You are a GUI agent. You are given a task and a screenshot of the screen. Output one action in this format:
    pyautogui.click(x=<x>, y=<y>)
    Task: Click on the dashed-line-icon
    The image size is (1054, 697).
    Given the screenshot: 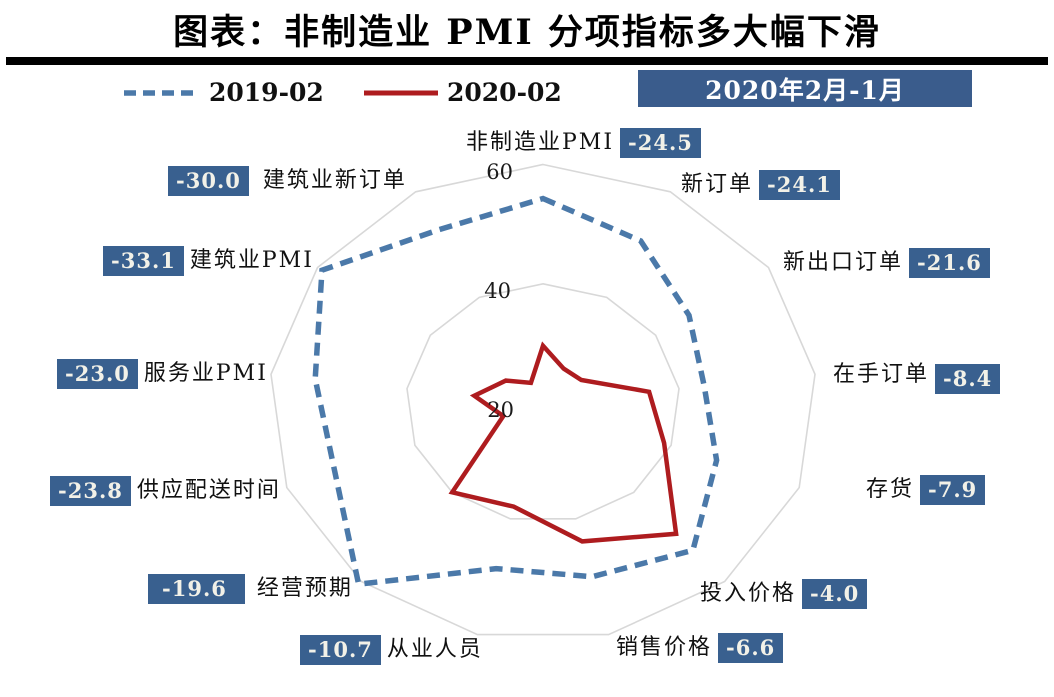 What is the action you would take?
    pyautogui.click(x=162, y=92)
    